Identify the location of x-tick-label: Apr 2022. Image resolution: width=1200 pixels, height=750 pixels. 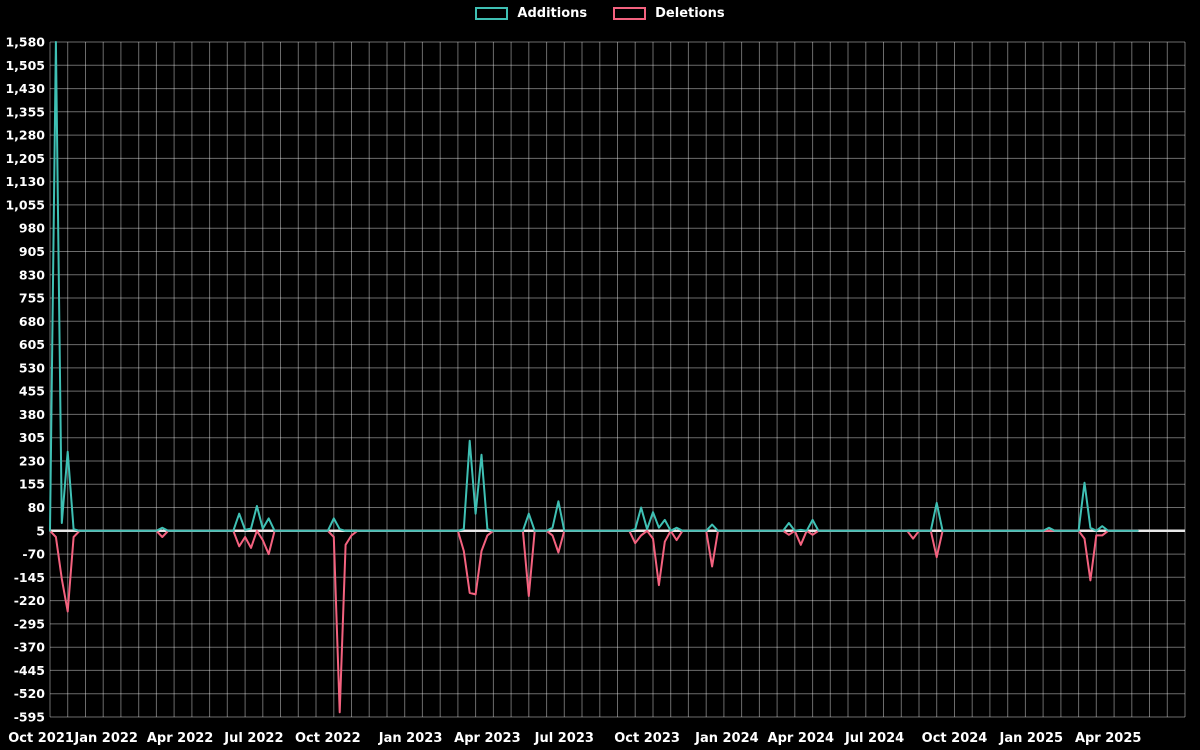
(180, 738).